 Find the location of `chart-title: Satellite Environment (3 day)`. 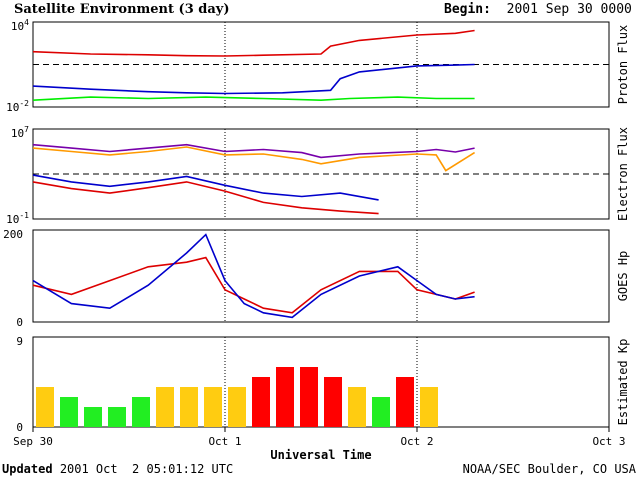

chart-title: Satellite Environment (3 day) is located at coordinates (122, 9).